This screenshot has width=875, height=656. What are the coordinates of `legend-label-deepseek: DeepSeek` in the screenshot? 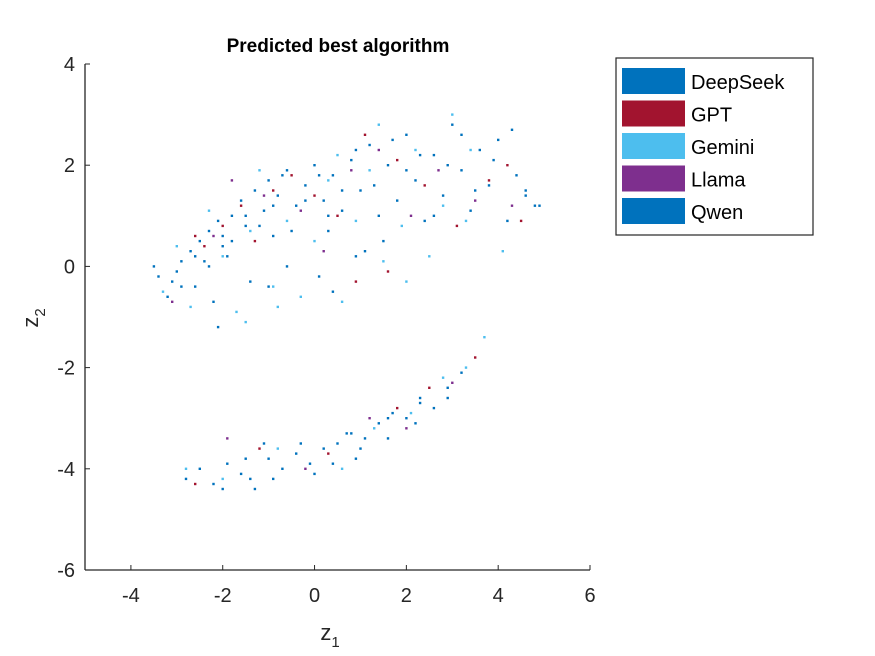 It's located at (738, 83).